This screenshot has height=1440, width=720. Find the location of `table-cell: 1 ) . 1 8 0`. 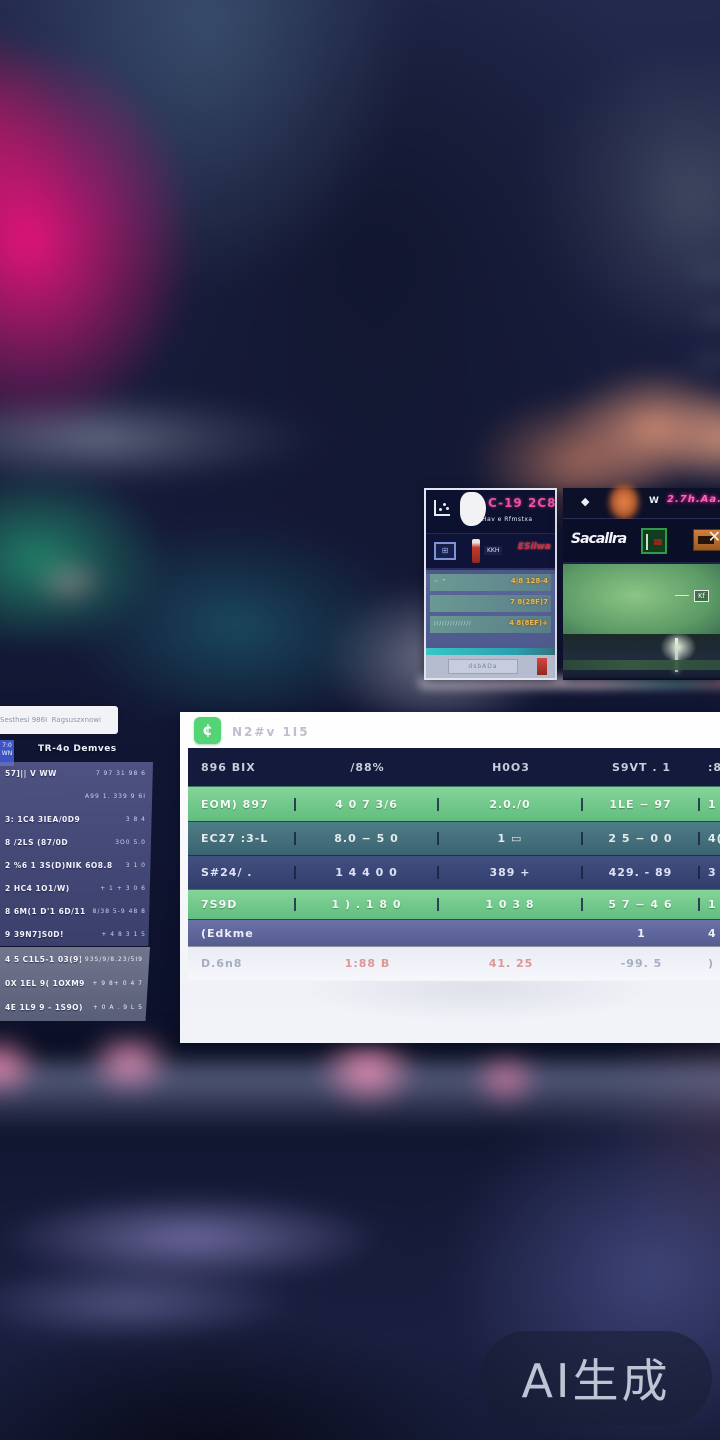

table-cell: 1 ) . 1 8 0 is located at coordinates (367, 904).